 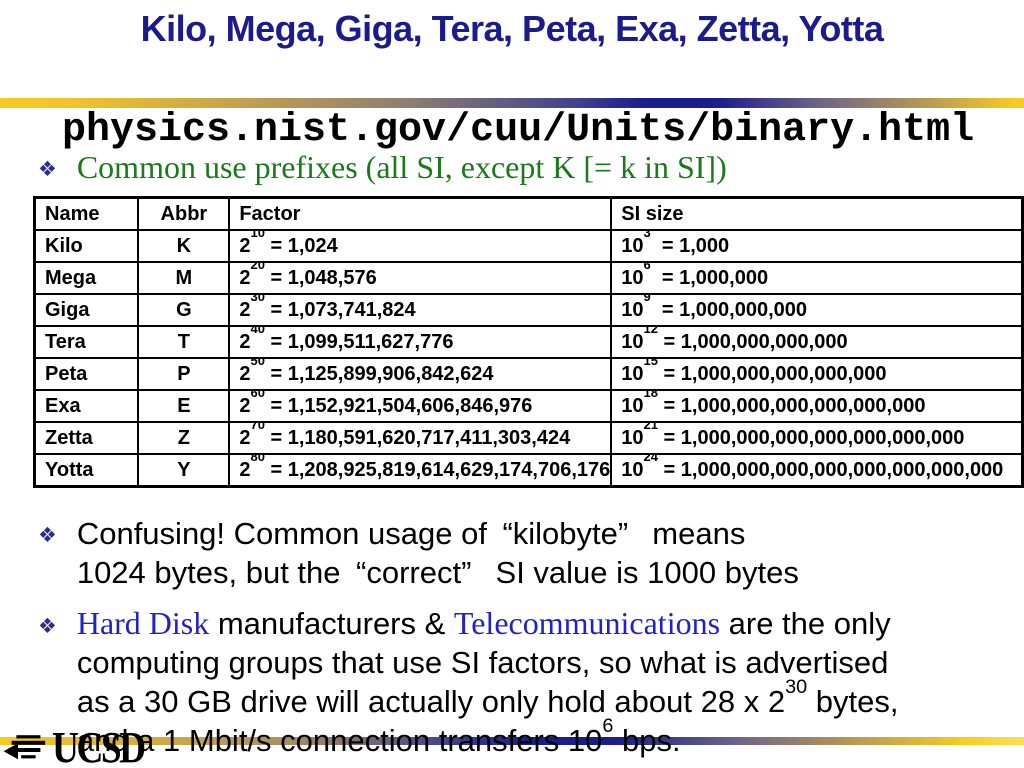 I want to click on superscript-text: 6, so click(x=608, y=726).